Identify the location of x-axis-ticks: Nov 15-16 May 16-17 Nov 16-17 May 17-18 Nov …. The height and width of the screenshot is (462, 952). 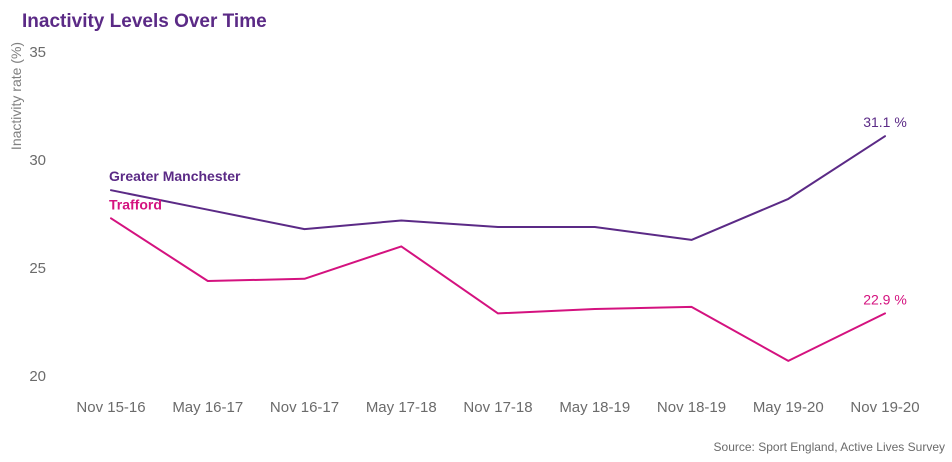
(497, 407).